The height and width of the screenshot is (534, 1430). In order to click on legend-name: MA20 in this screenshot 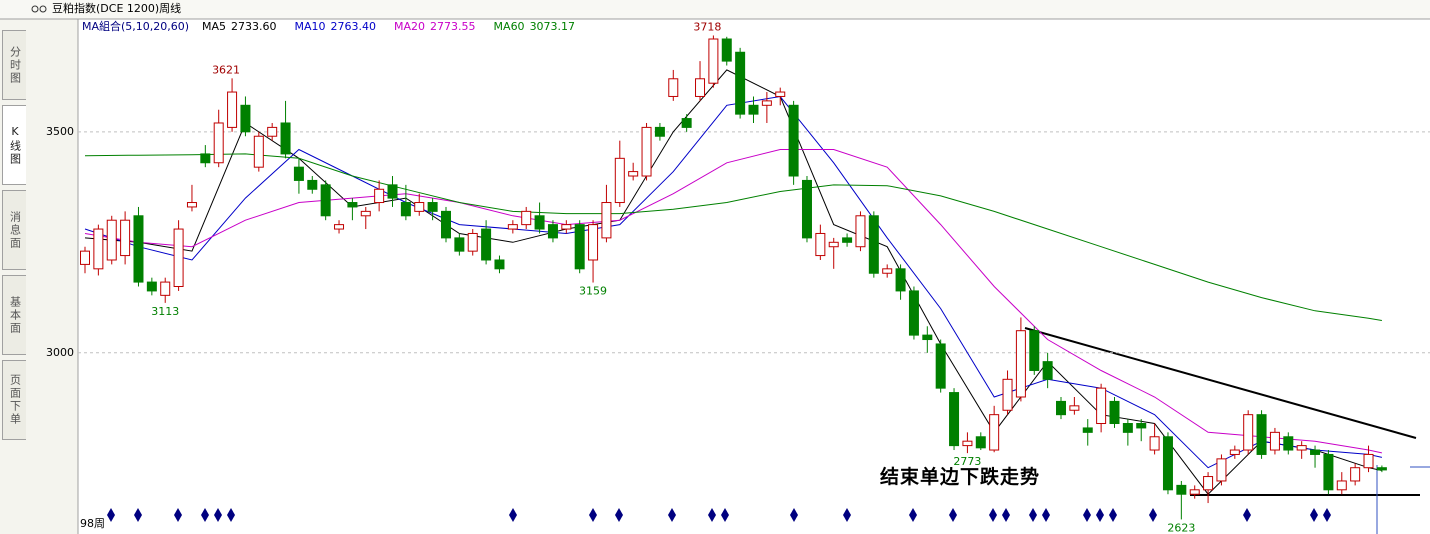, I will do `click(409, 26)`.